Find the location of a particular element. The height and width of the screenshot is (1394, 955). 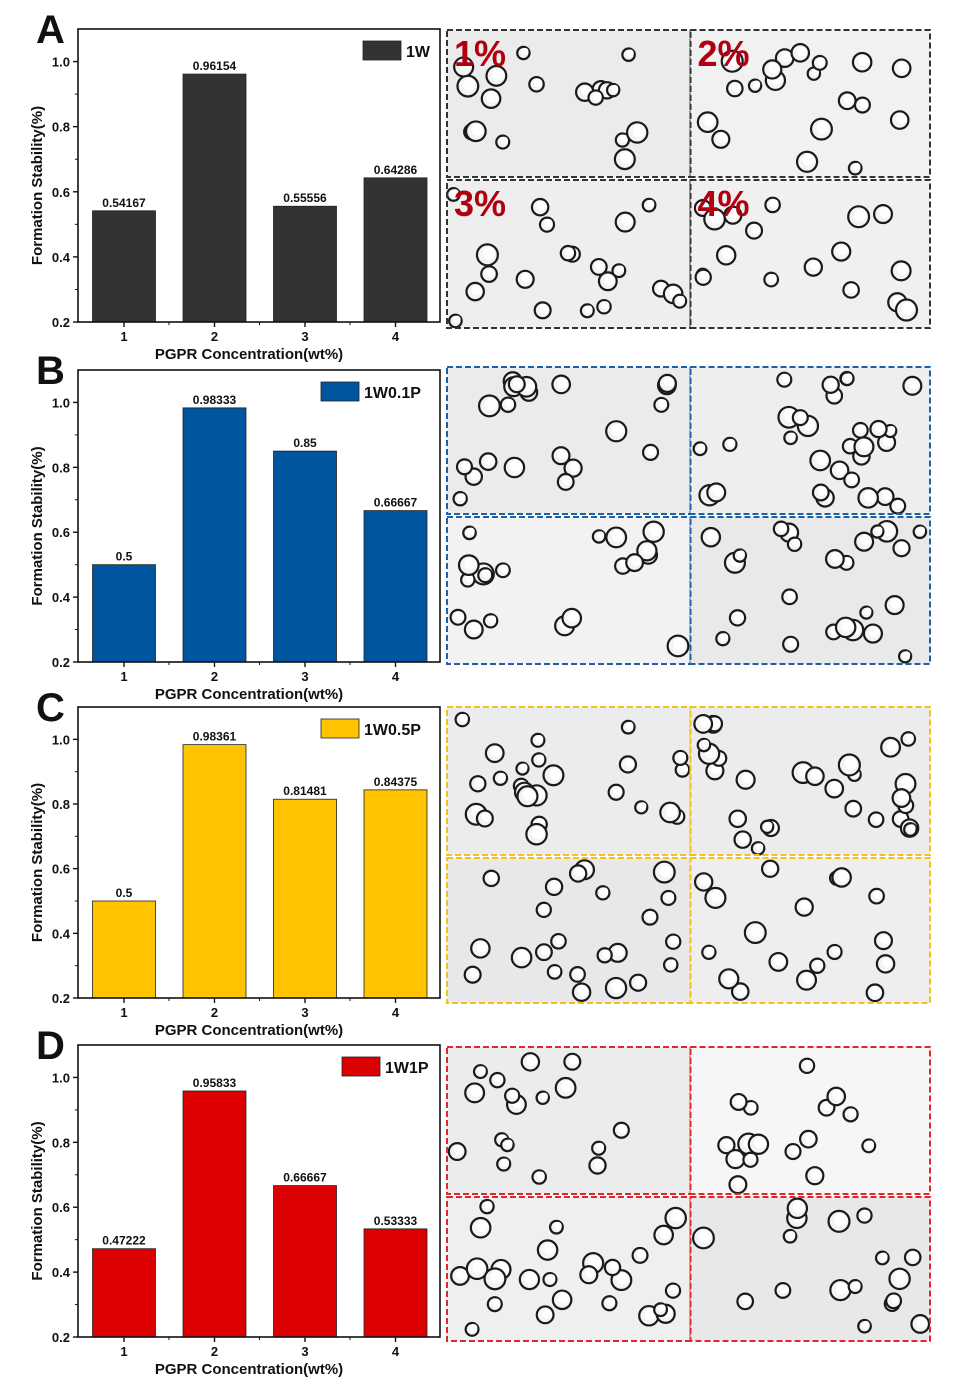

legend-label: 1W0.1P is located at coordinates (392, 393).